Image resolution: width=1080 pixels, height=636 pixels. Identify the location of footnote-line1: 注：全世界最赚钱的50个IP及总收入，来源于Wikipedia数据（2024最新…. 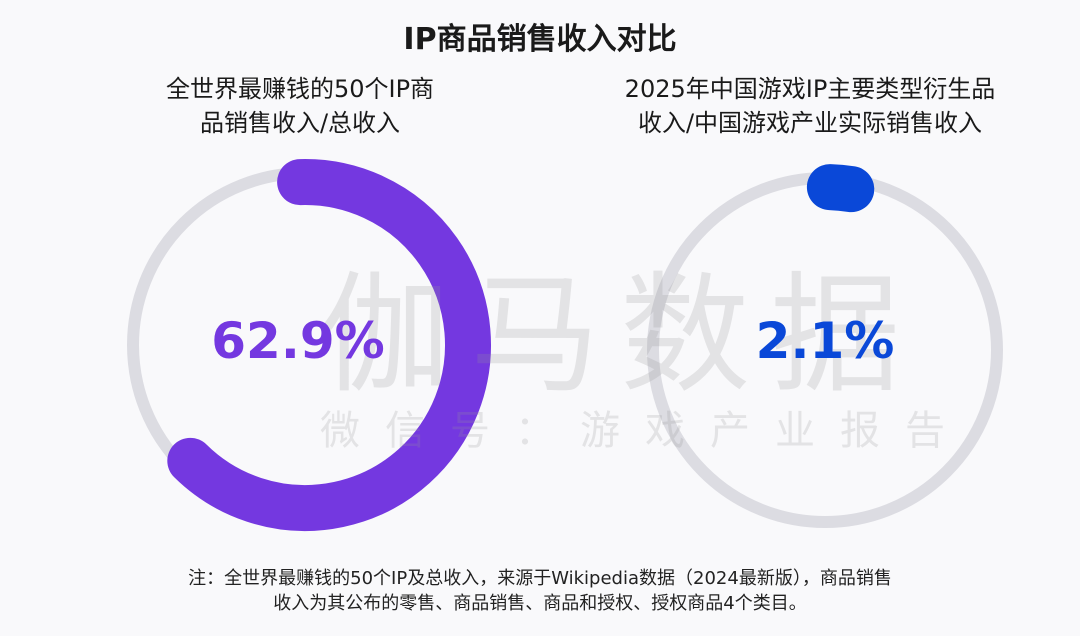
(540, 578).